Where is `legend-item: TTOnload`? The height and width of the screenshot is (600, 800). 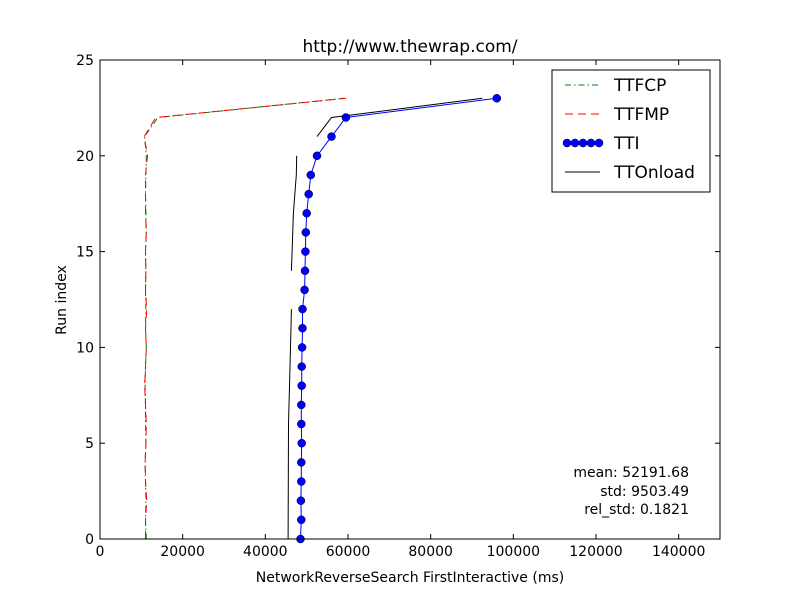
legend-item: TTOnload is located at coordinates (630, 173).